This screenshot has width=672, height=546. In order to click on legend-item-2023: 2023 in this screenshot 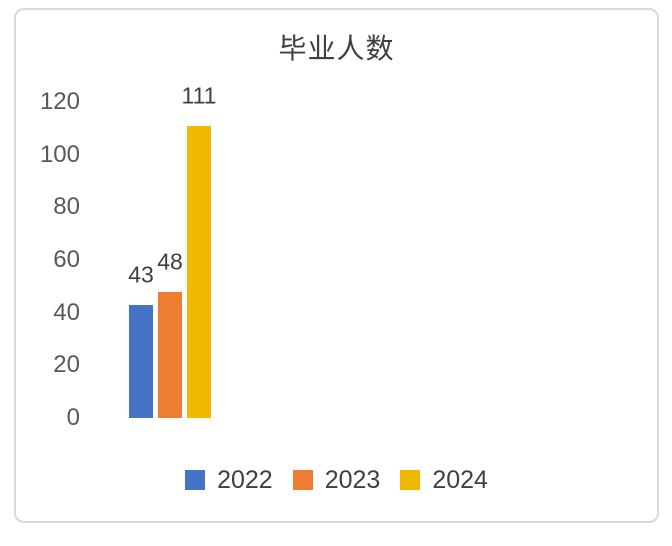, I will do `click(336, 480)`.